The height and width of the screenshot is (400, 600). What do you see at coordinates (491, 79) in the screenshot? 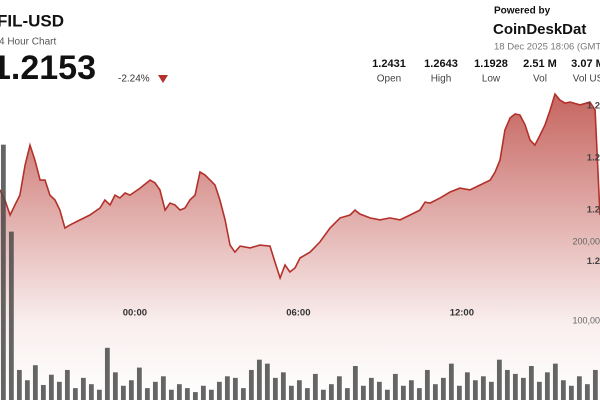
I see `stat-label: Low` at bounding box center [491, 79].